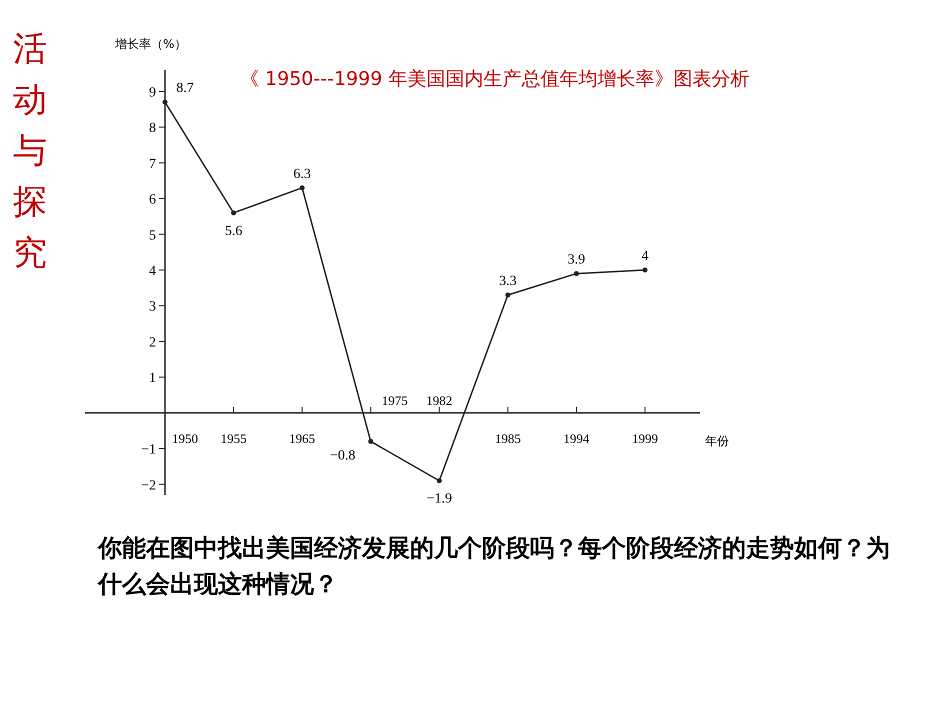 The width and height of the screenshot is (950, 713). What do you see at coordinates (152, 307) in the screenshot?
I see `y-tick-label: 3` at bounding box center [152, 307].